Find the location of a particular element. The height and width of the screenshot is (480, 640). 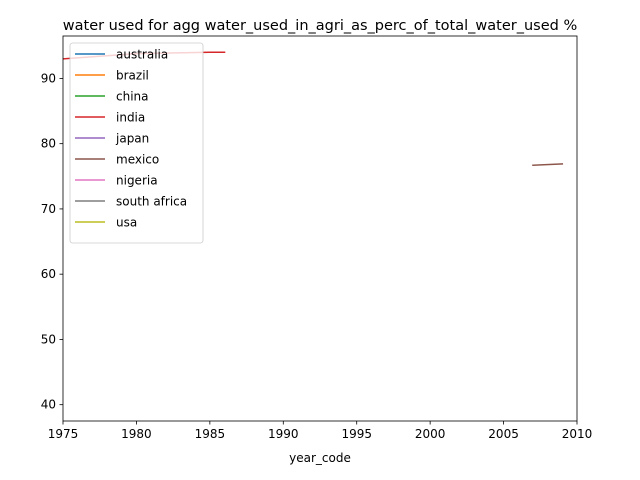

x-tick-label: 2000 is located at coordinates (430, 434).